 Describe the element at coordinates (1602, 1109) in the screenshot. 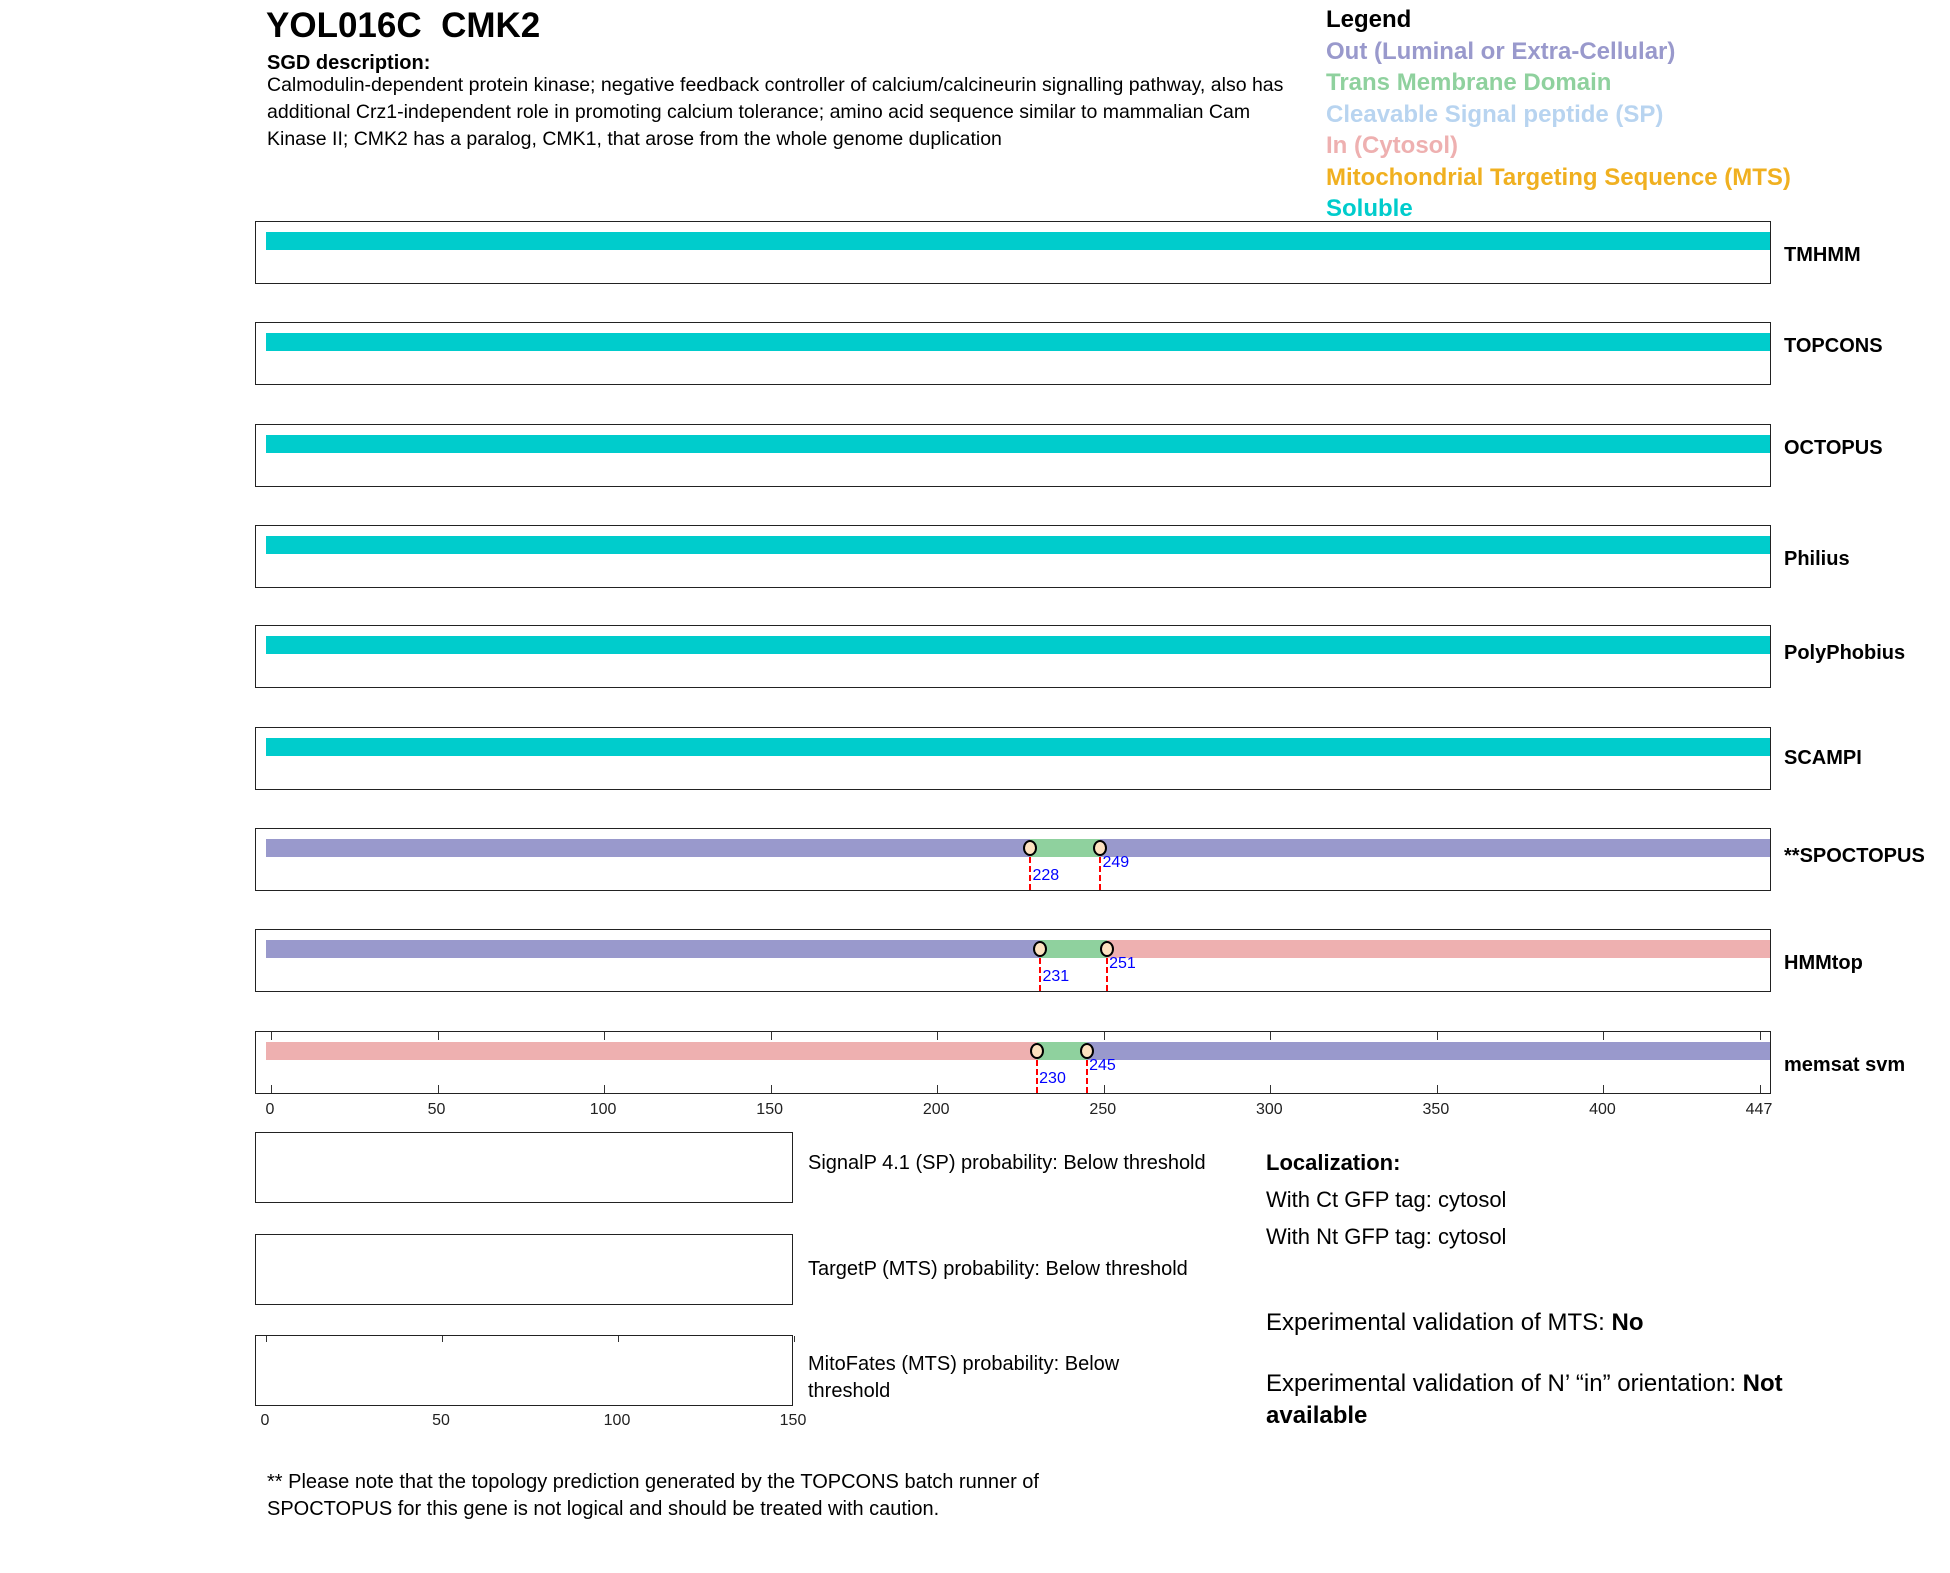

I see `axis-tick-label: 400` at that location.